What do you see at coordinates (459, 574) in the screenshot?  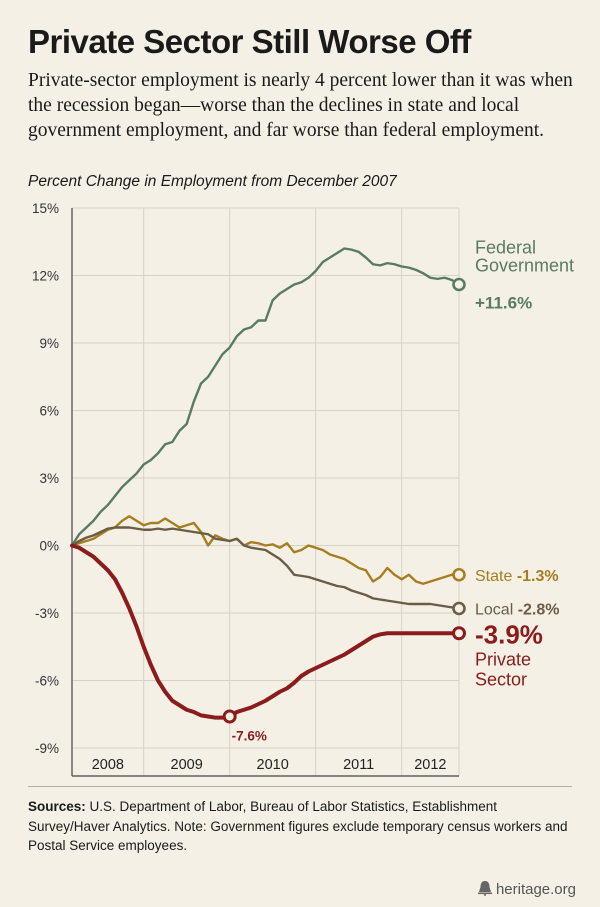 I see `end-marker-state` at bounding box center [459, 574].